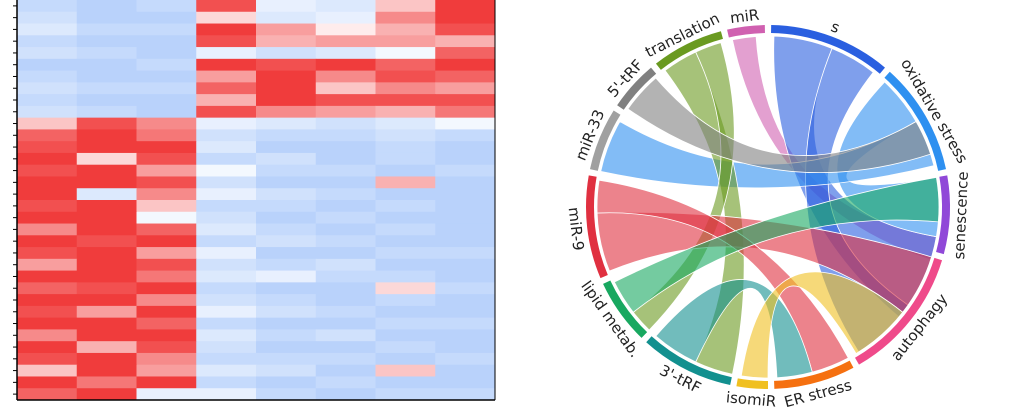  Describe the element at coordinates (576, 228) in the screenshot. I see `segment-label: miR-9` at that location.